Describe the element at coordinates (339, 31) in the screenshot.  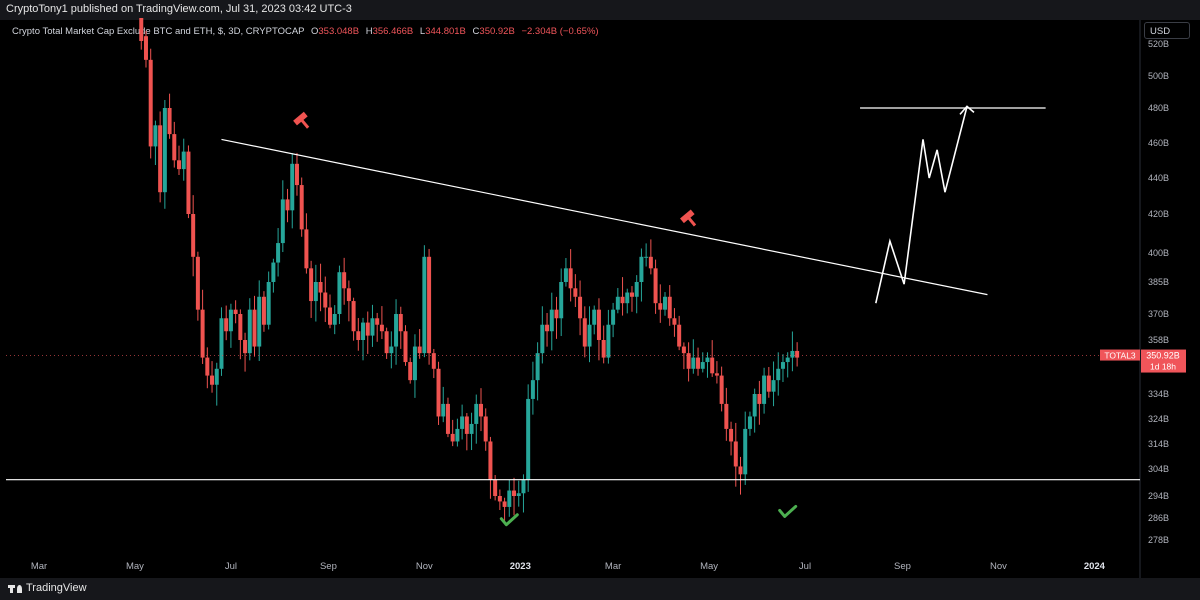
I see `legend-open-value: 353.048B` at that location.